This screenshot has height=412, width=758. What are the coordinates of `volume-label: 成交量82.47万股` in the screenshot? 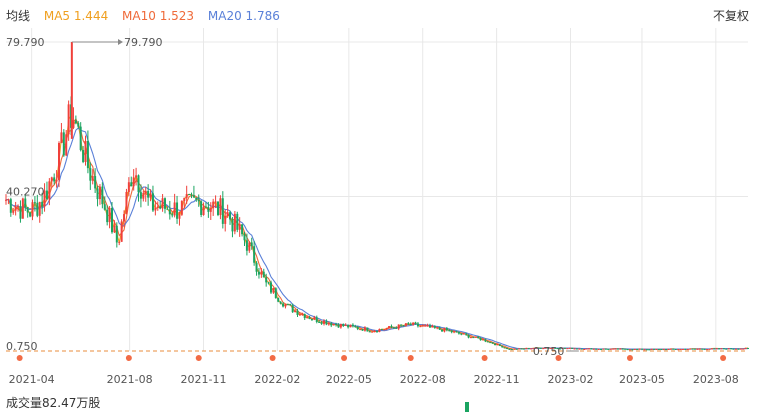 It's located at (53, 403).